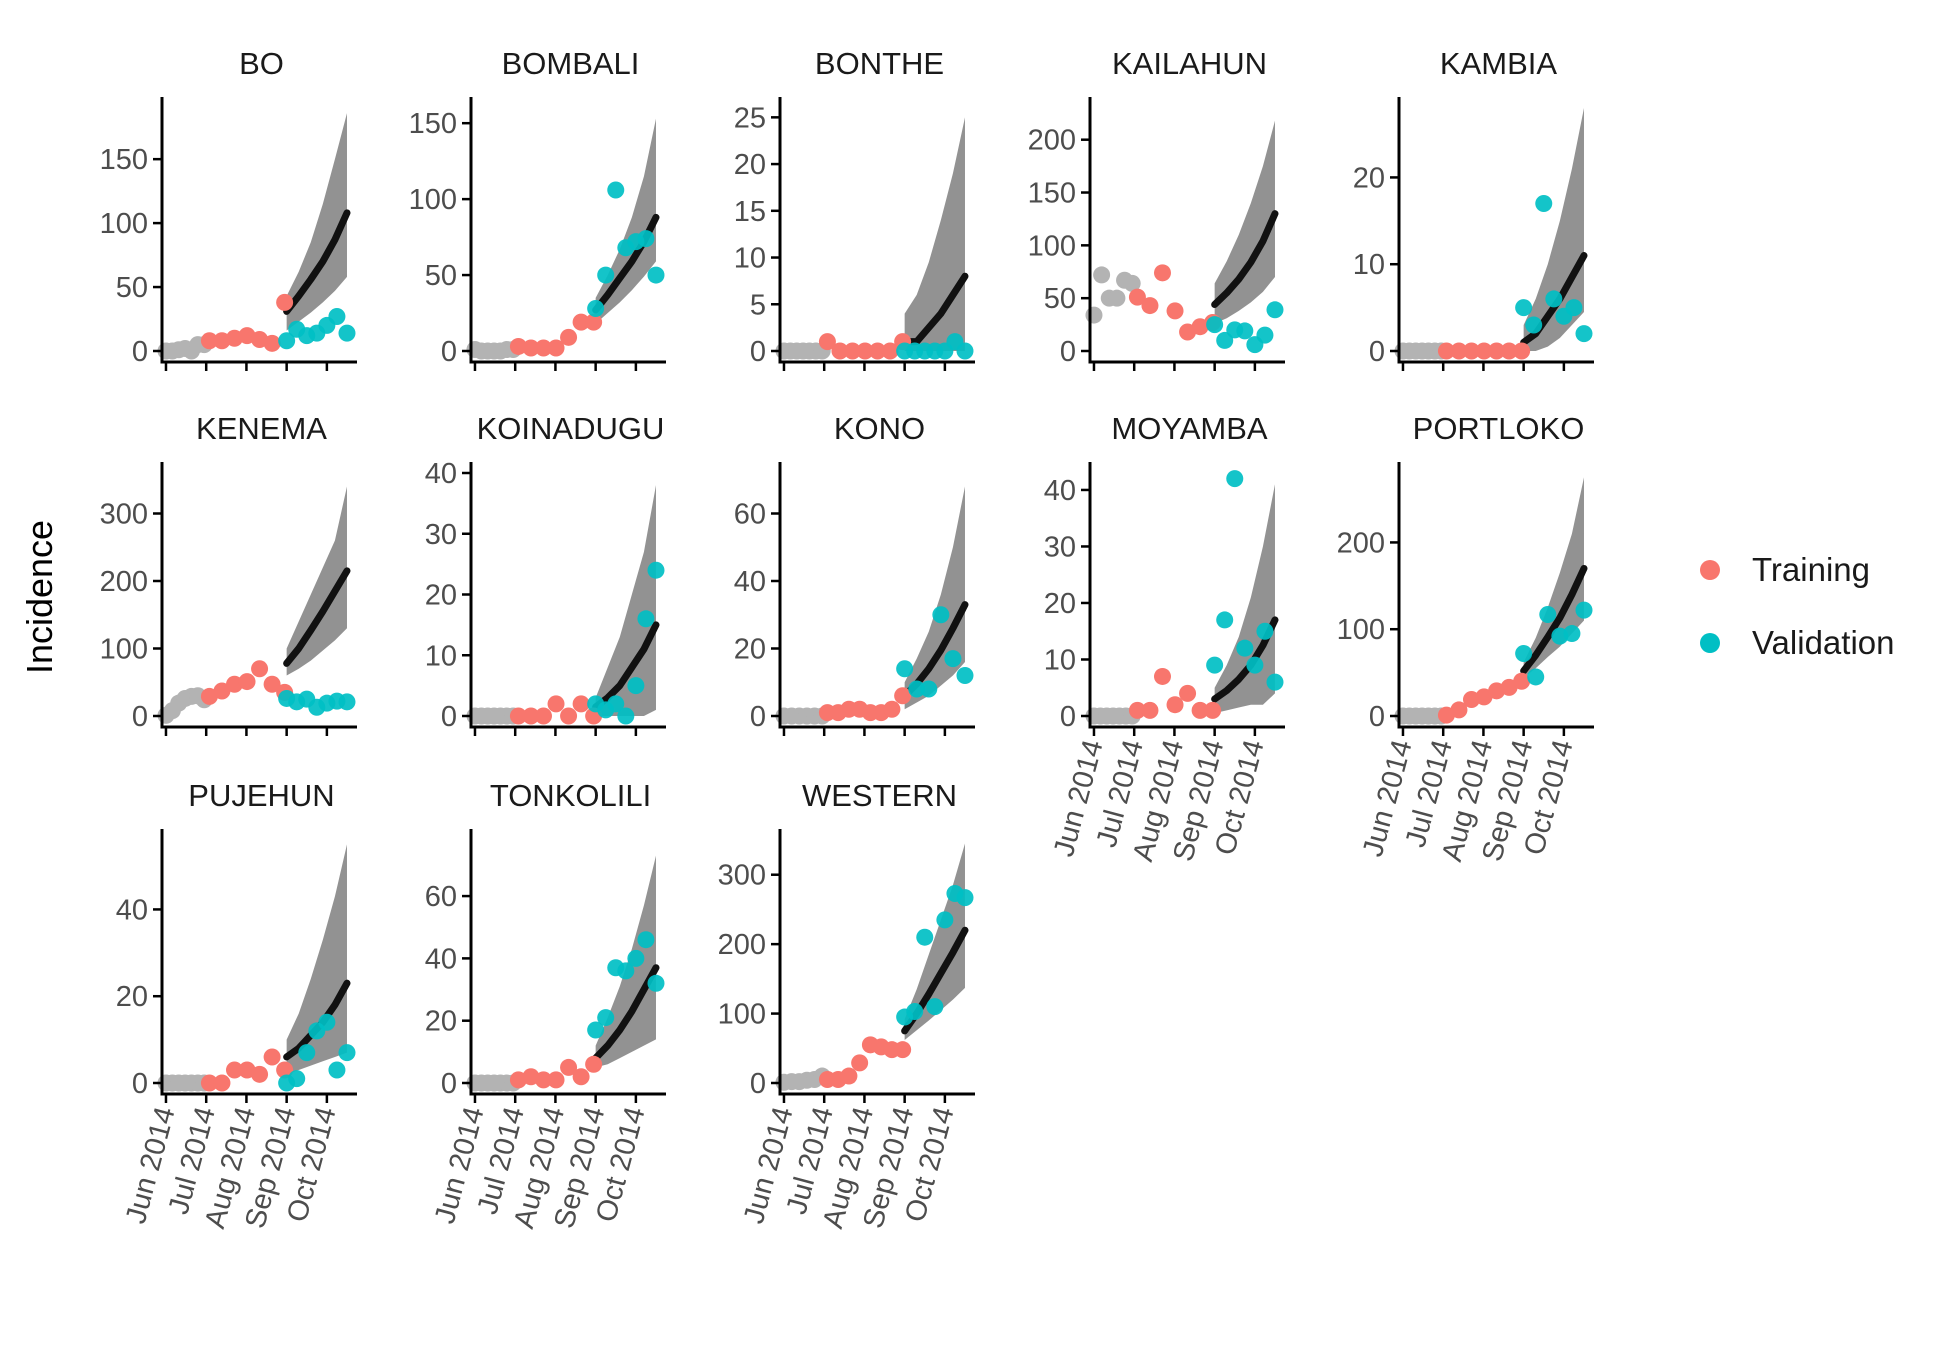 The width and height of the screenshot is (1950, 1349). What do you see at coordinates (750, 582) in the screenshot?
I see `y-tick-label: 40` at bounding box center [750, 582].